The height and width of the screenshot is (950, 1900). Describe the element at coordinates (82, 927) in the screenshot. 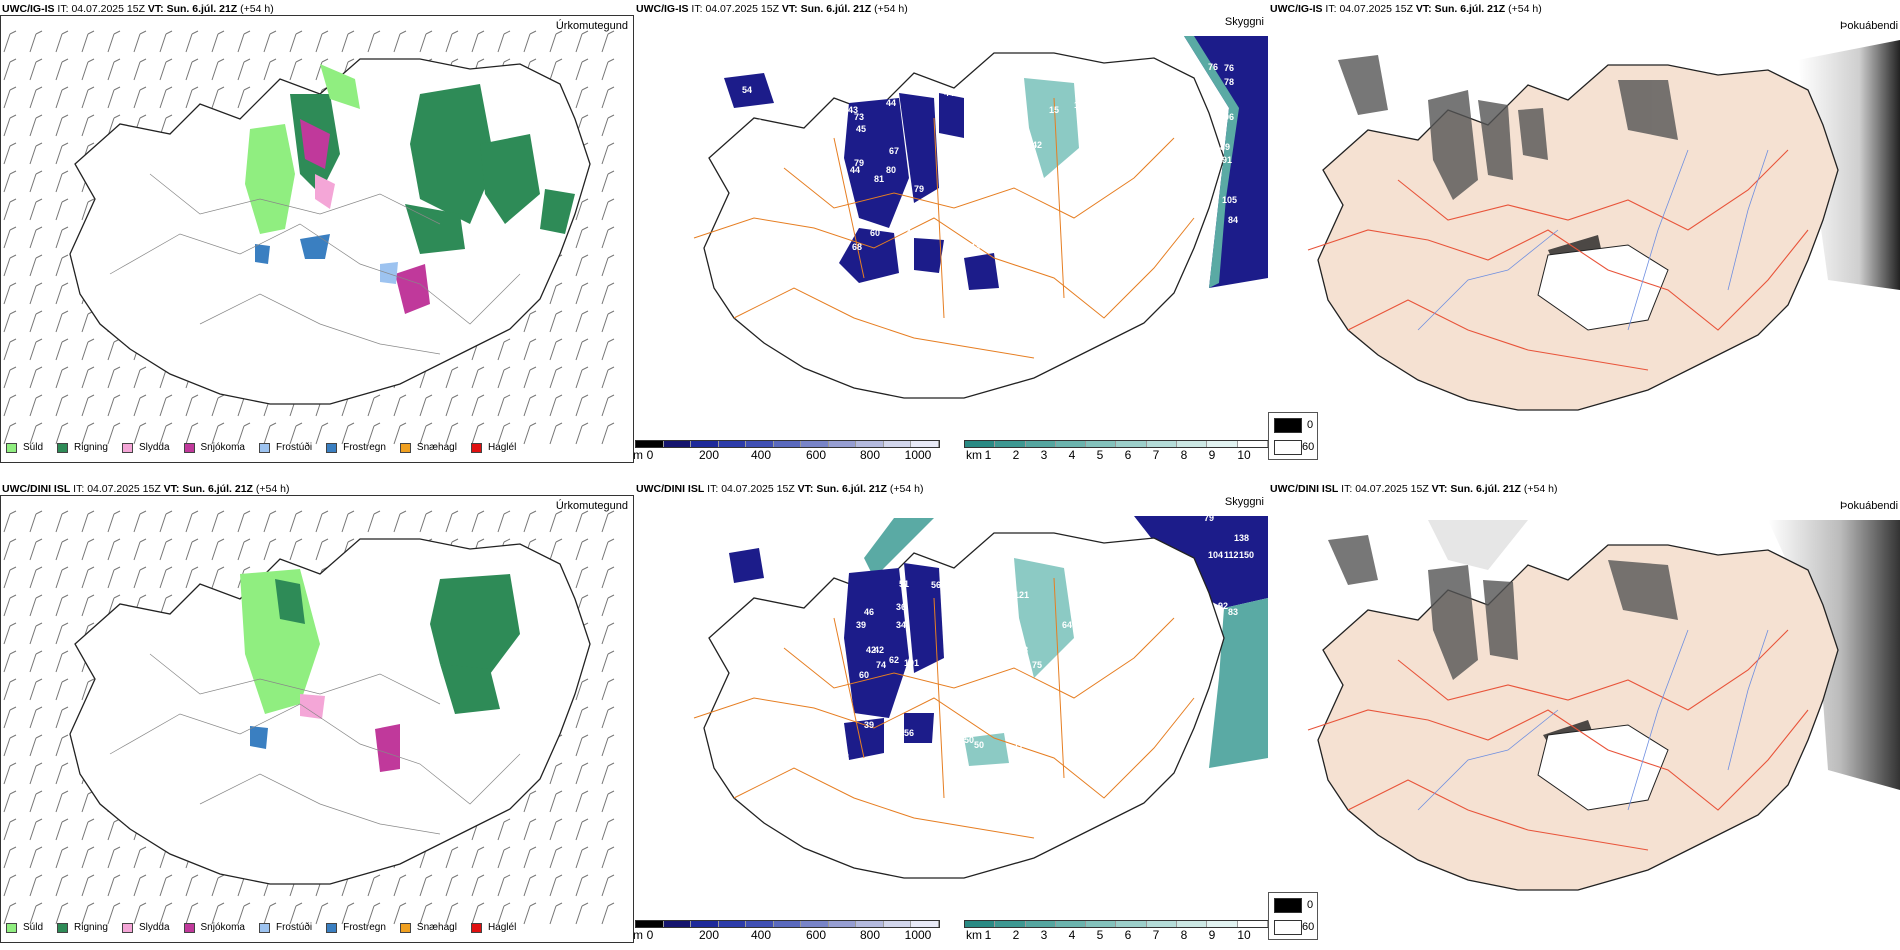

I see `legend-item: Rigning` at that location.